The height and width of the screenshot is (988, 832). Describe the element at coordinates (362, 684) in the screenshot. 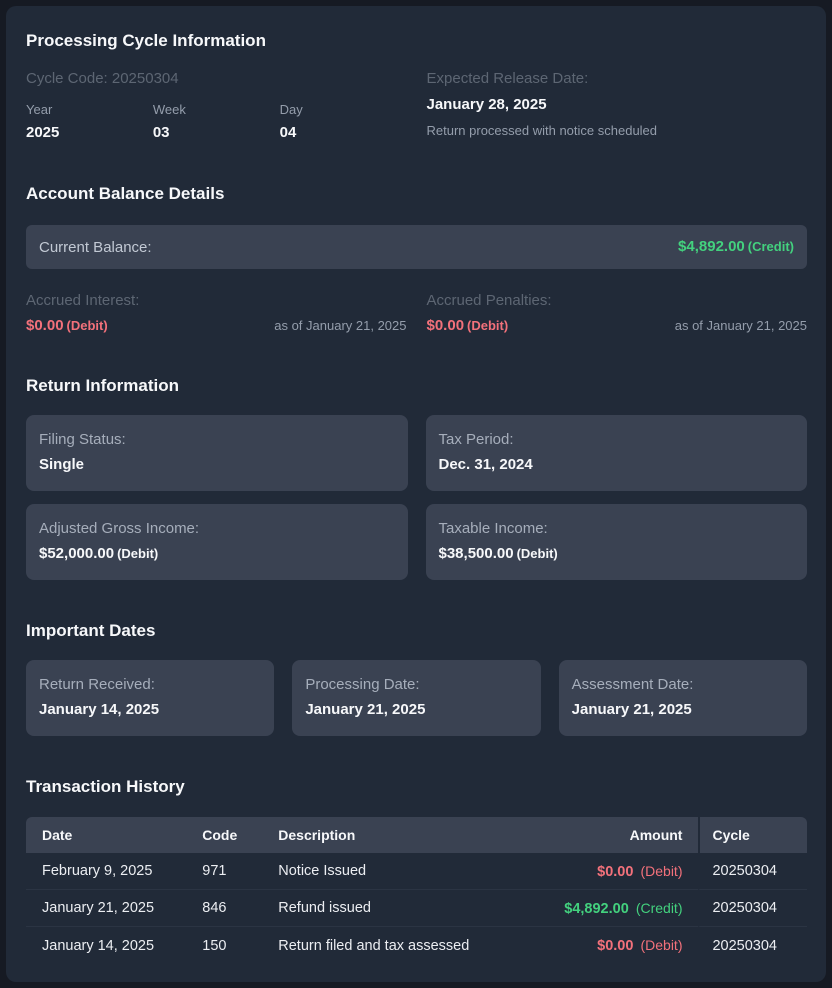

I see `card-label: Processing Date:` at that location.